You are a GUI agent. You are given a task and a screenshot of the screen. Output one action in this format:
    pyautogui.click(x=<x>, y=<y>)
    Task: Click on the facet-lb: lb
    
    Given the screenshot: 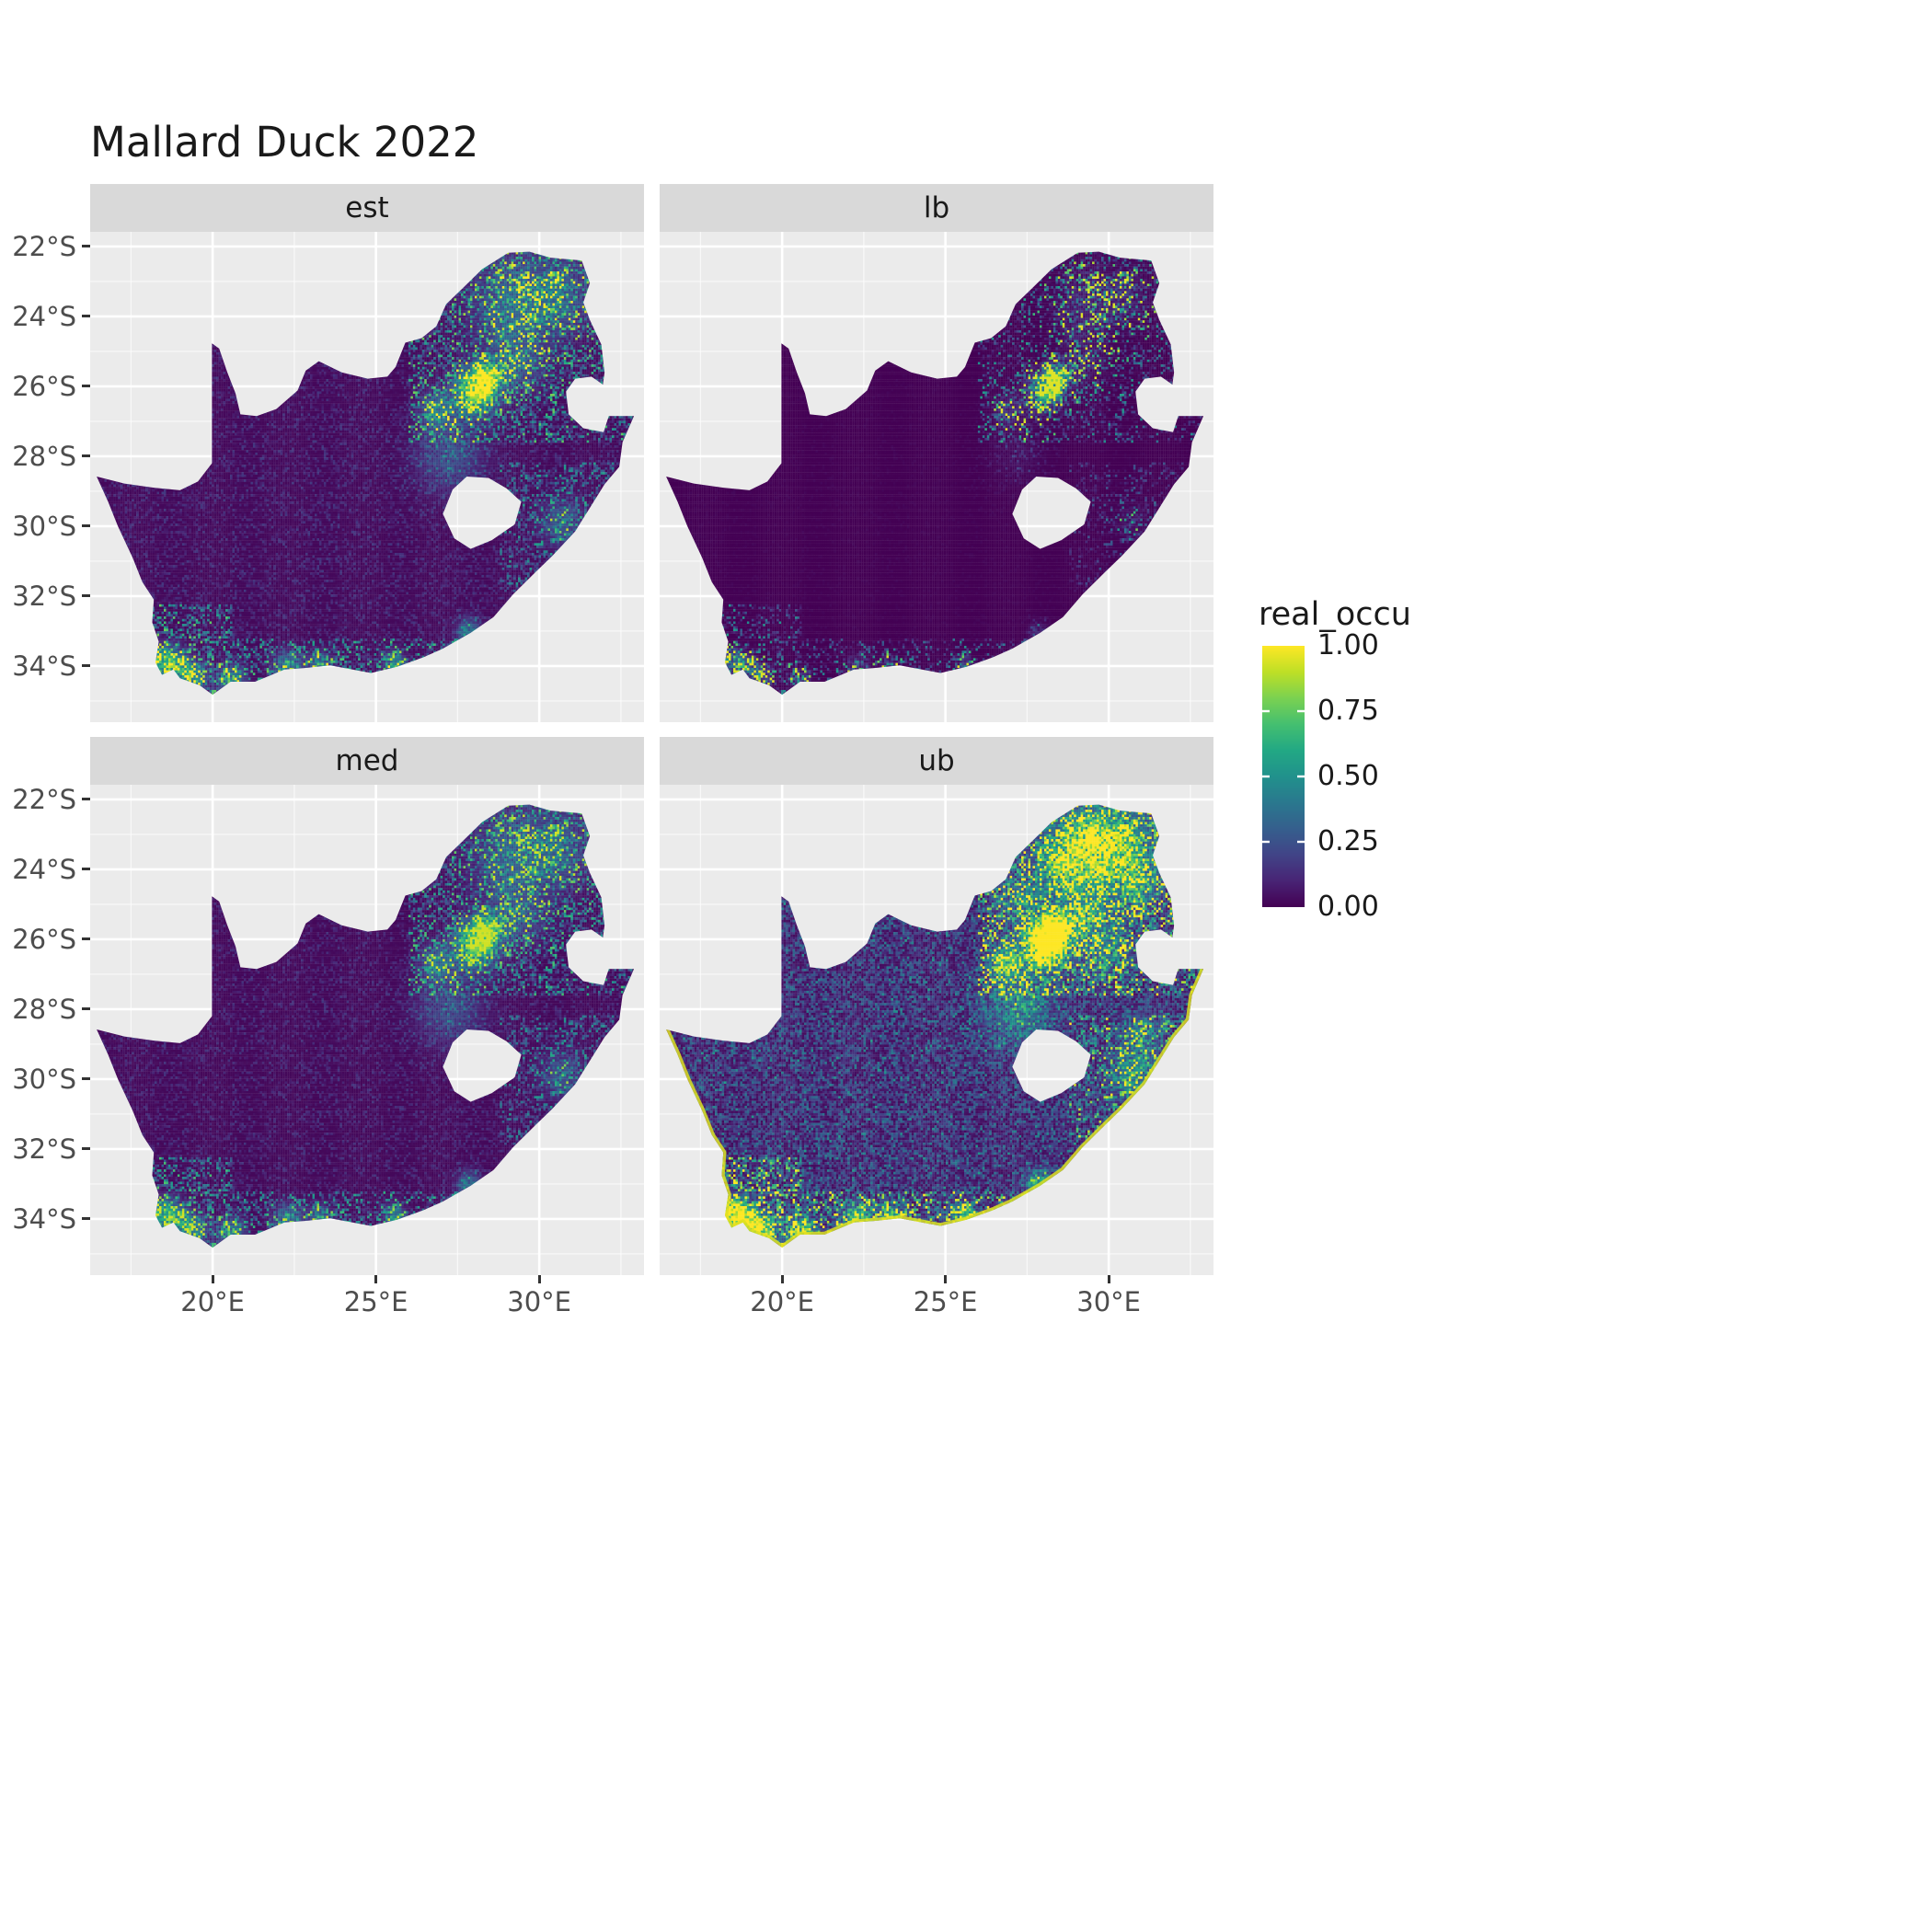 What is the action you would take?
    pyautogui.click(x=936, y=453)
    